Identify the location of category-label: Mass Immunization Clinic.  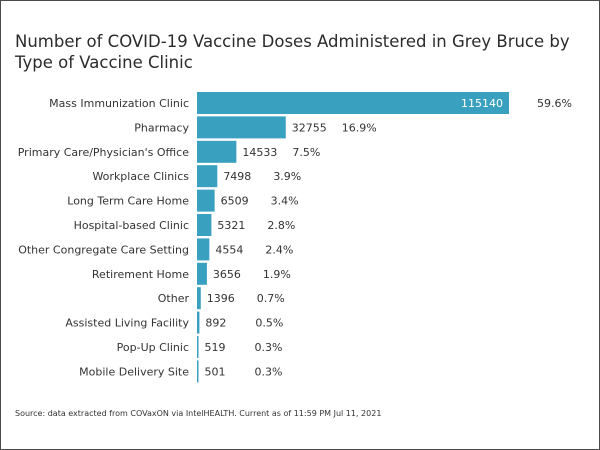
(119, 103).